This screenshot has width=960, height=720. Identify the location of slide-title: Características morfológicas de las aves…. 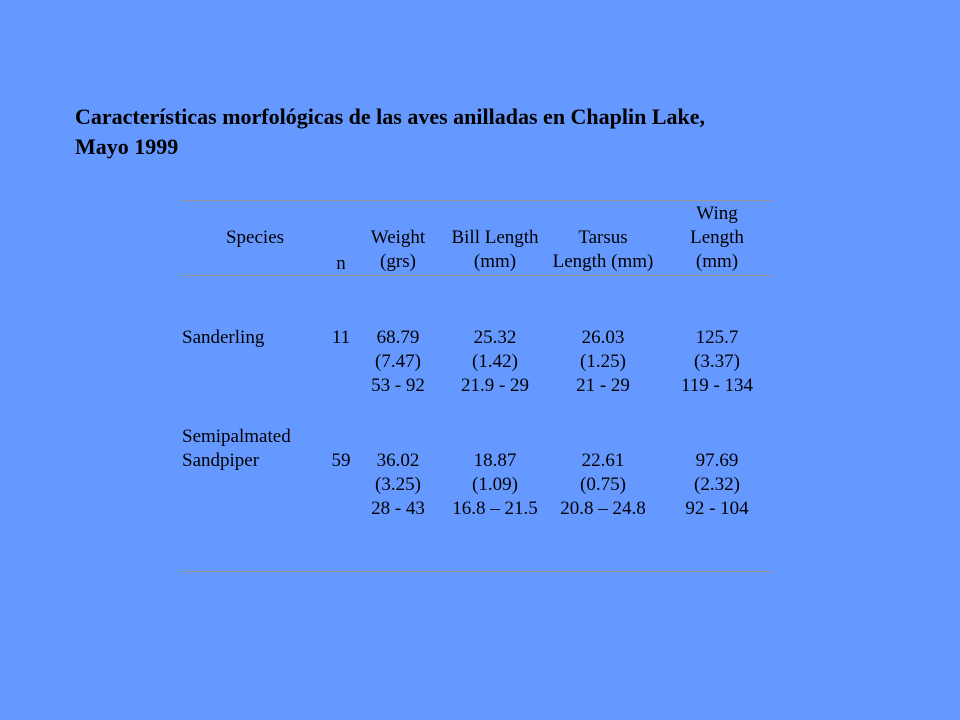
(485, 132).